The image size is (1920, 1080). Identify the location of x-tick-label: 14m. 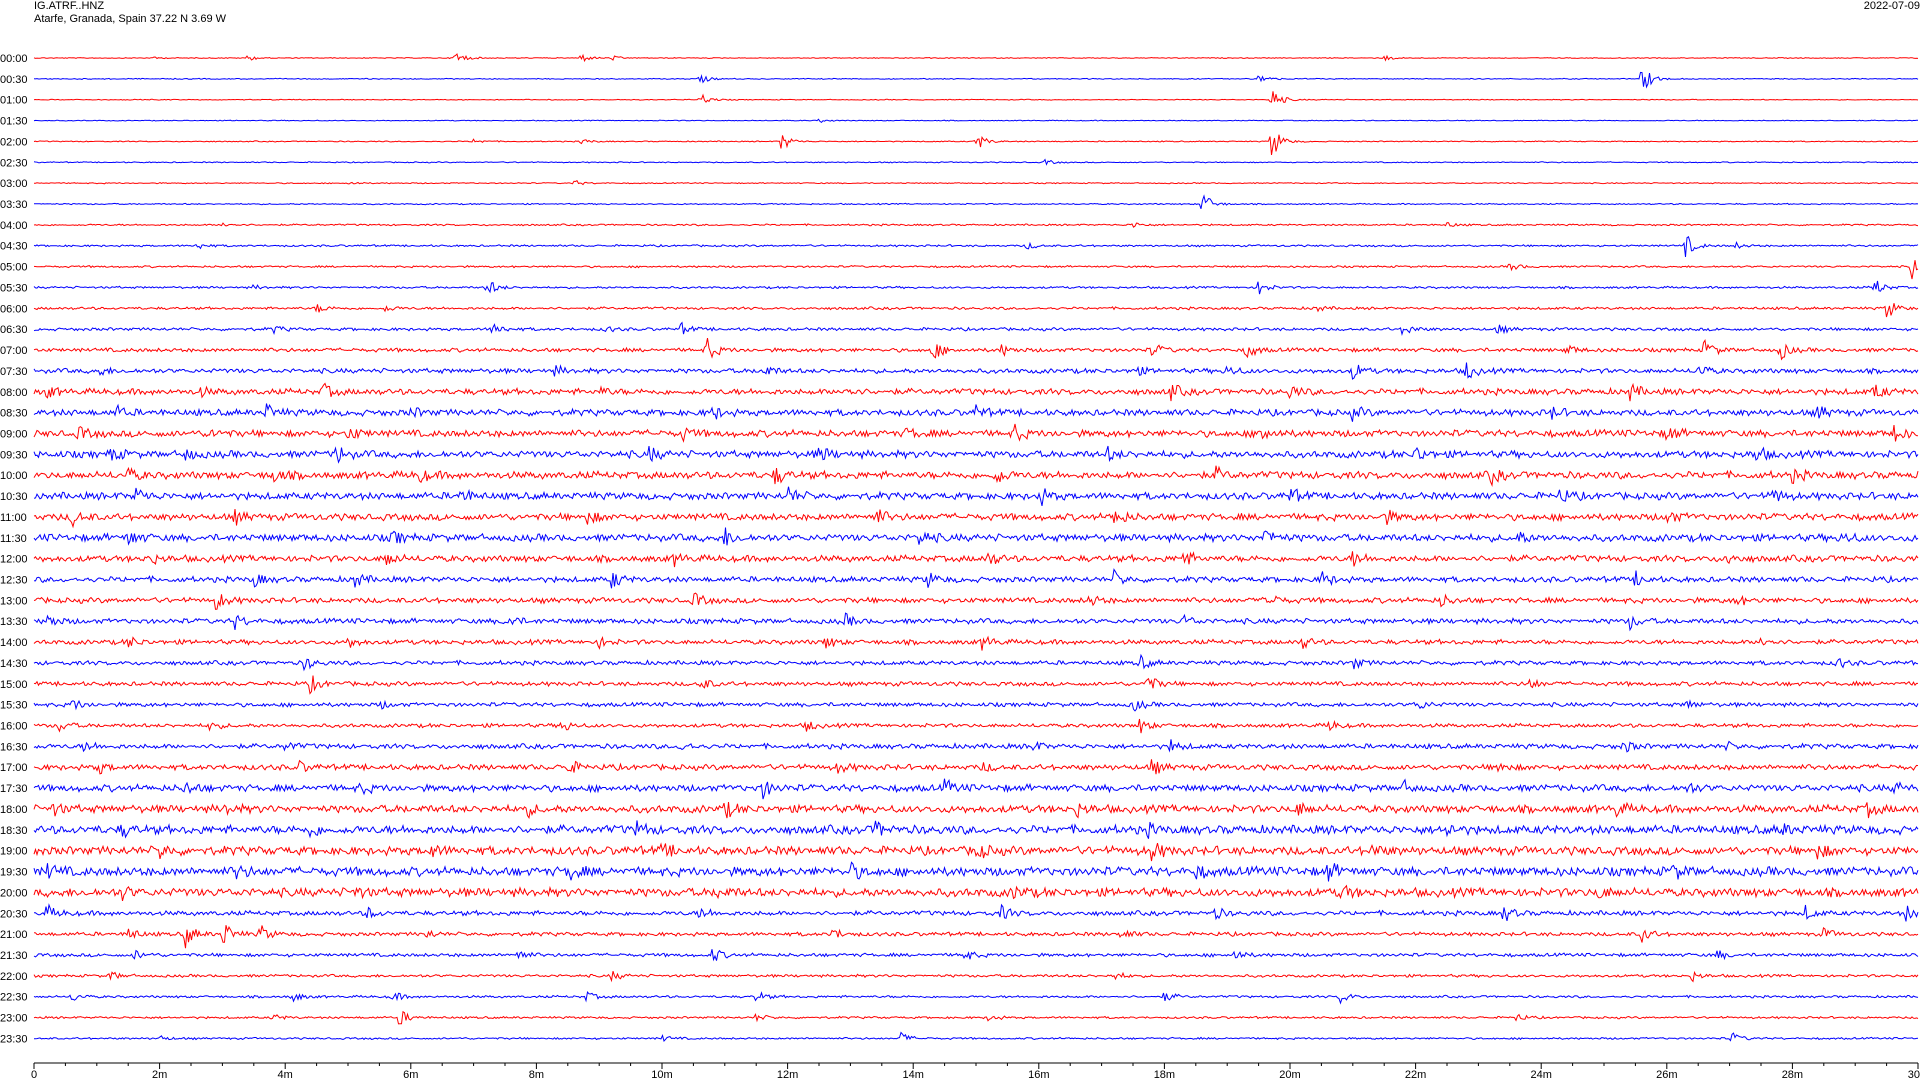
(912, 1074).